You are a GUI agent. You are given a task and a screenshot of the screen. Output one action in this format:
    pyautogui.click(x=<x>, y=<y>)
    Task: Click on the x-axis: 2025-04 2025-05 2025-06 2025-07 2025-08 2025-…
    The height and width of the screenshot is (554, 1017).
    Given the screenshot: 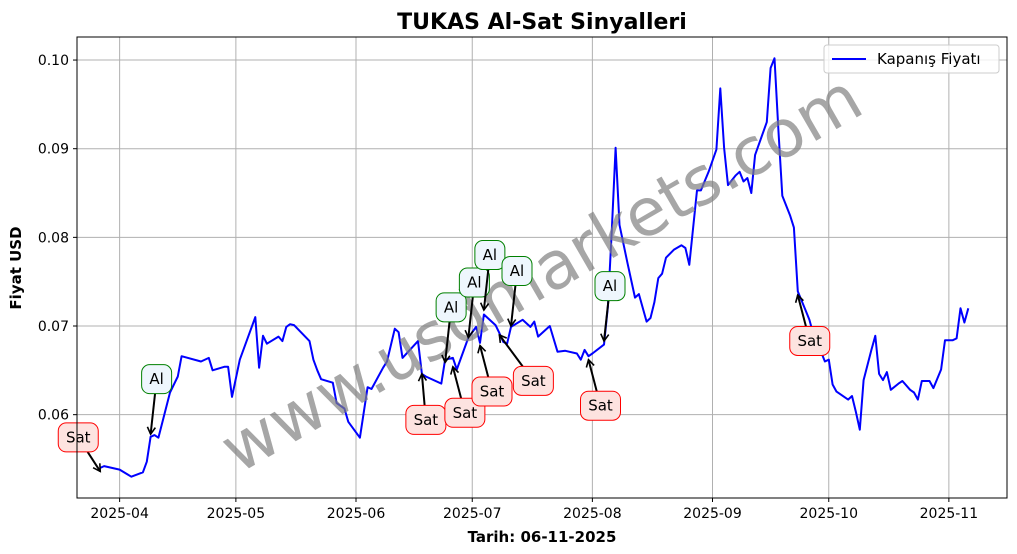 What is the action you would take?
    pyautogui.click(x=534, y=510)
    